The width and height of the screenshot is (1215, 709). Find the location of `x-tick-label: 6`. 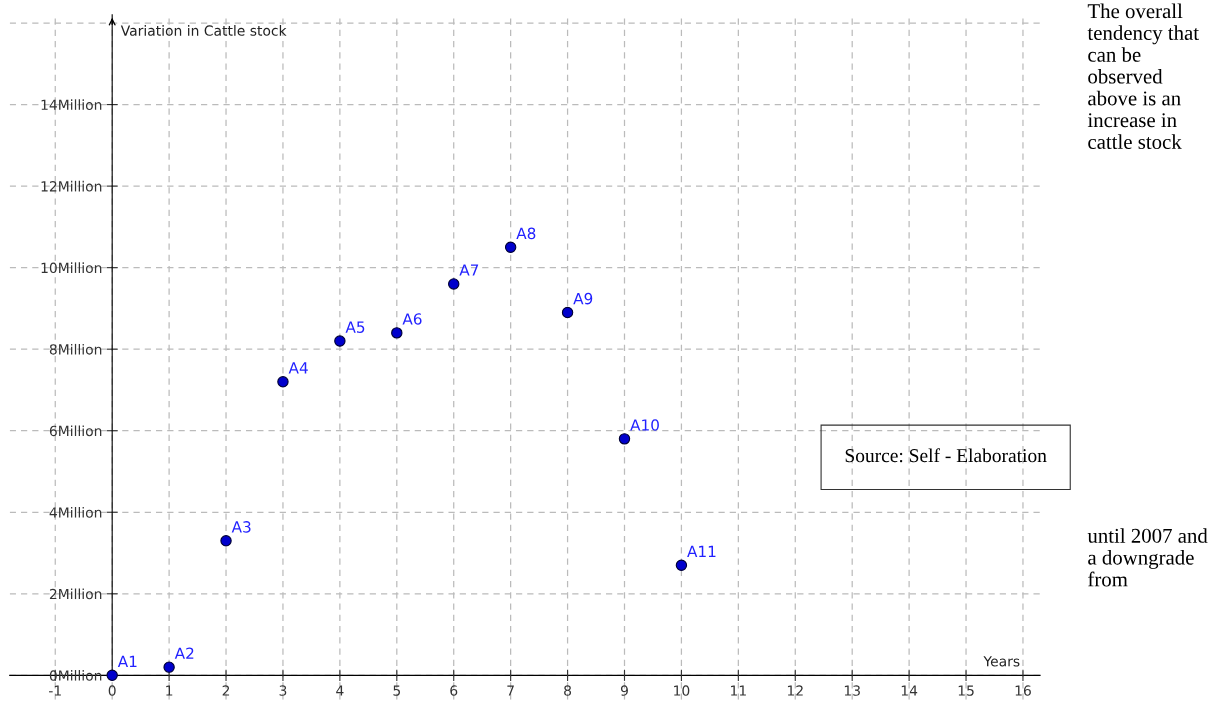

x-tick-label: 6 is located at coordinates (454, 690).